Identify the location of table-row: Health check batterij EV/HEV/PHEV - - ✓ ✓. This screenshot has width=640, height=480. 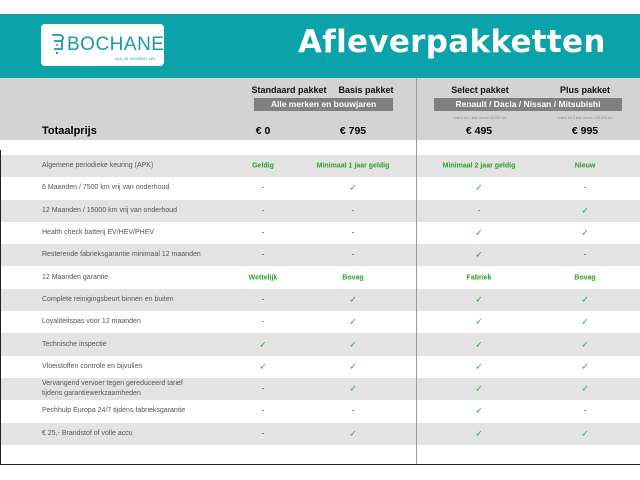
(320, 233).